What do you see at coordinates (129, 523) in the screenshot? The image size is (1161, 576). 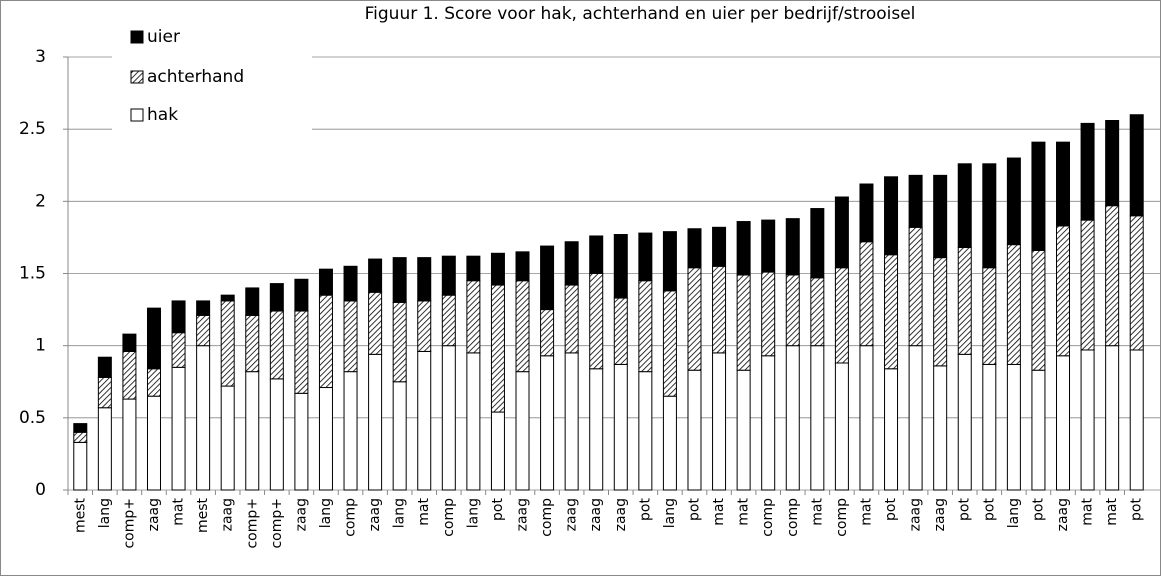 I see `x-tick-label: comp+` at bounding box center [129, 523].